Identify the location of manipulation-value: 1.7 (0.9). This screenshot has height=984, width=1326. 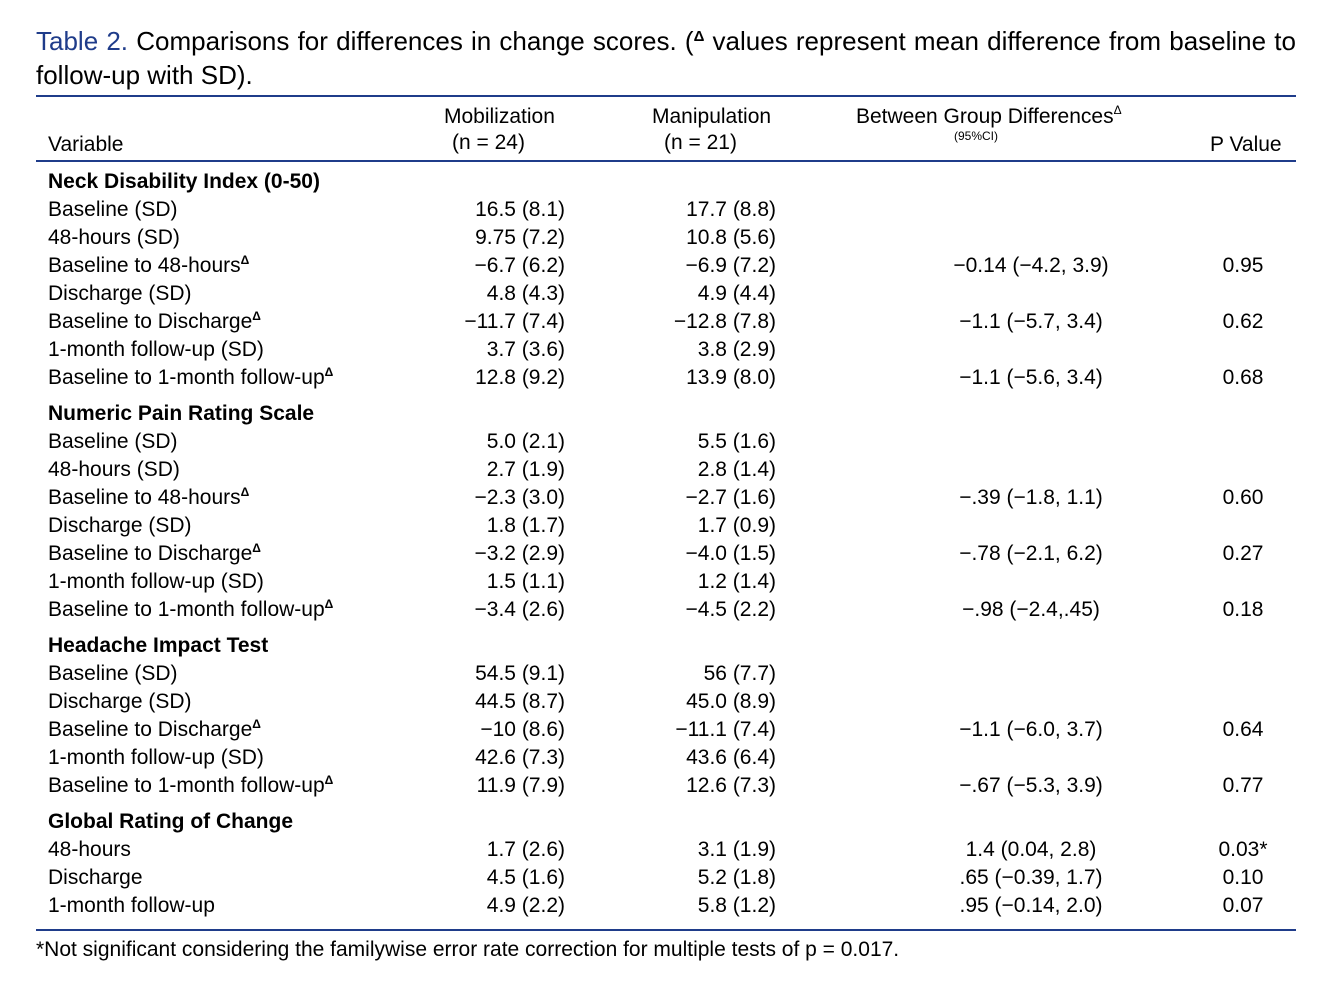
(736, 525).